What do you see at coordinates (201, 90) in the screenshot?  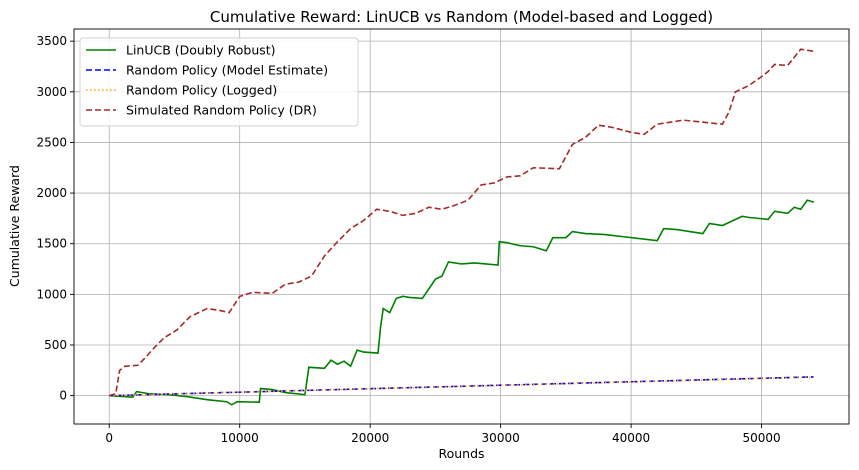 I see `legend-entry-random-policy-logged: Random Policy (Logged)` at bounding box center [201, 90].